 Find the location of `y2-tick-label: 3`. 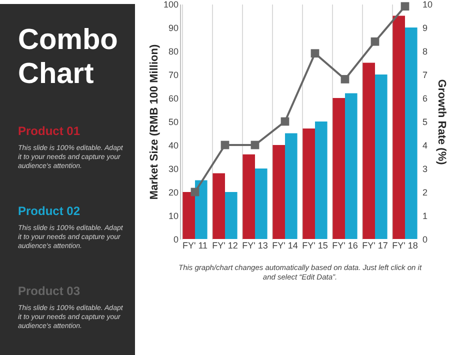

y2-tick-label: 3 is located at coordinates (425, 169).